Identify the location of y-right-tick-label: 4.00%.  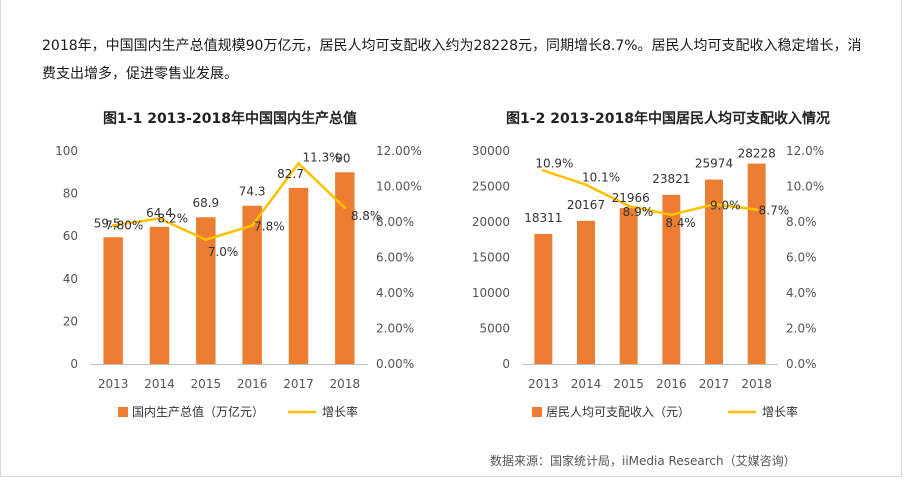
(395, 293).